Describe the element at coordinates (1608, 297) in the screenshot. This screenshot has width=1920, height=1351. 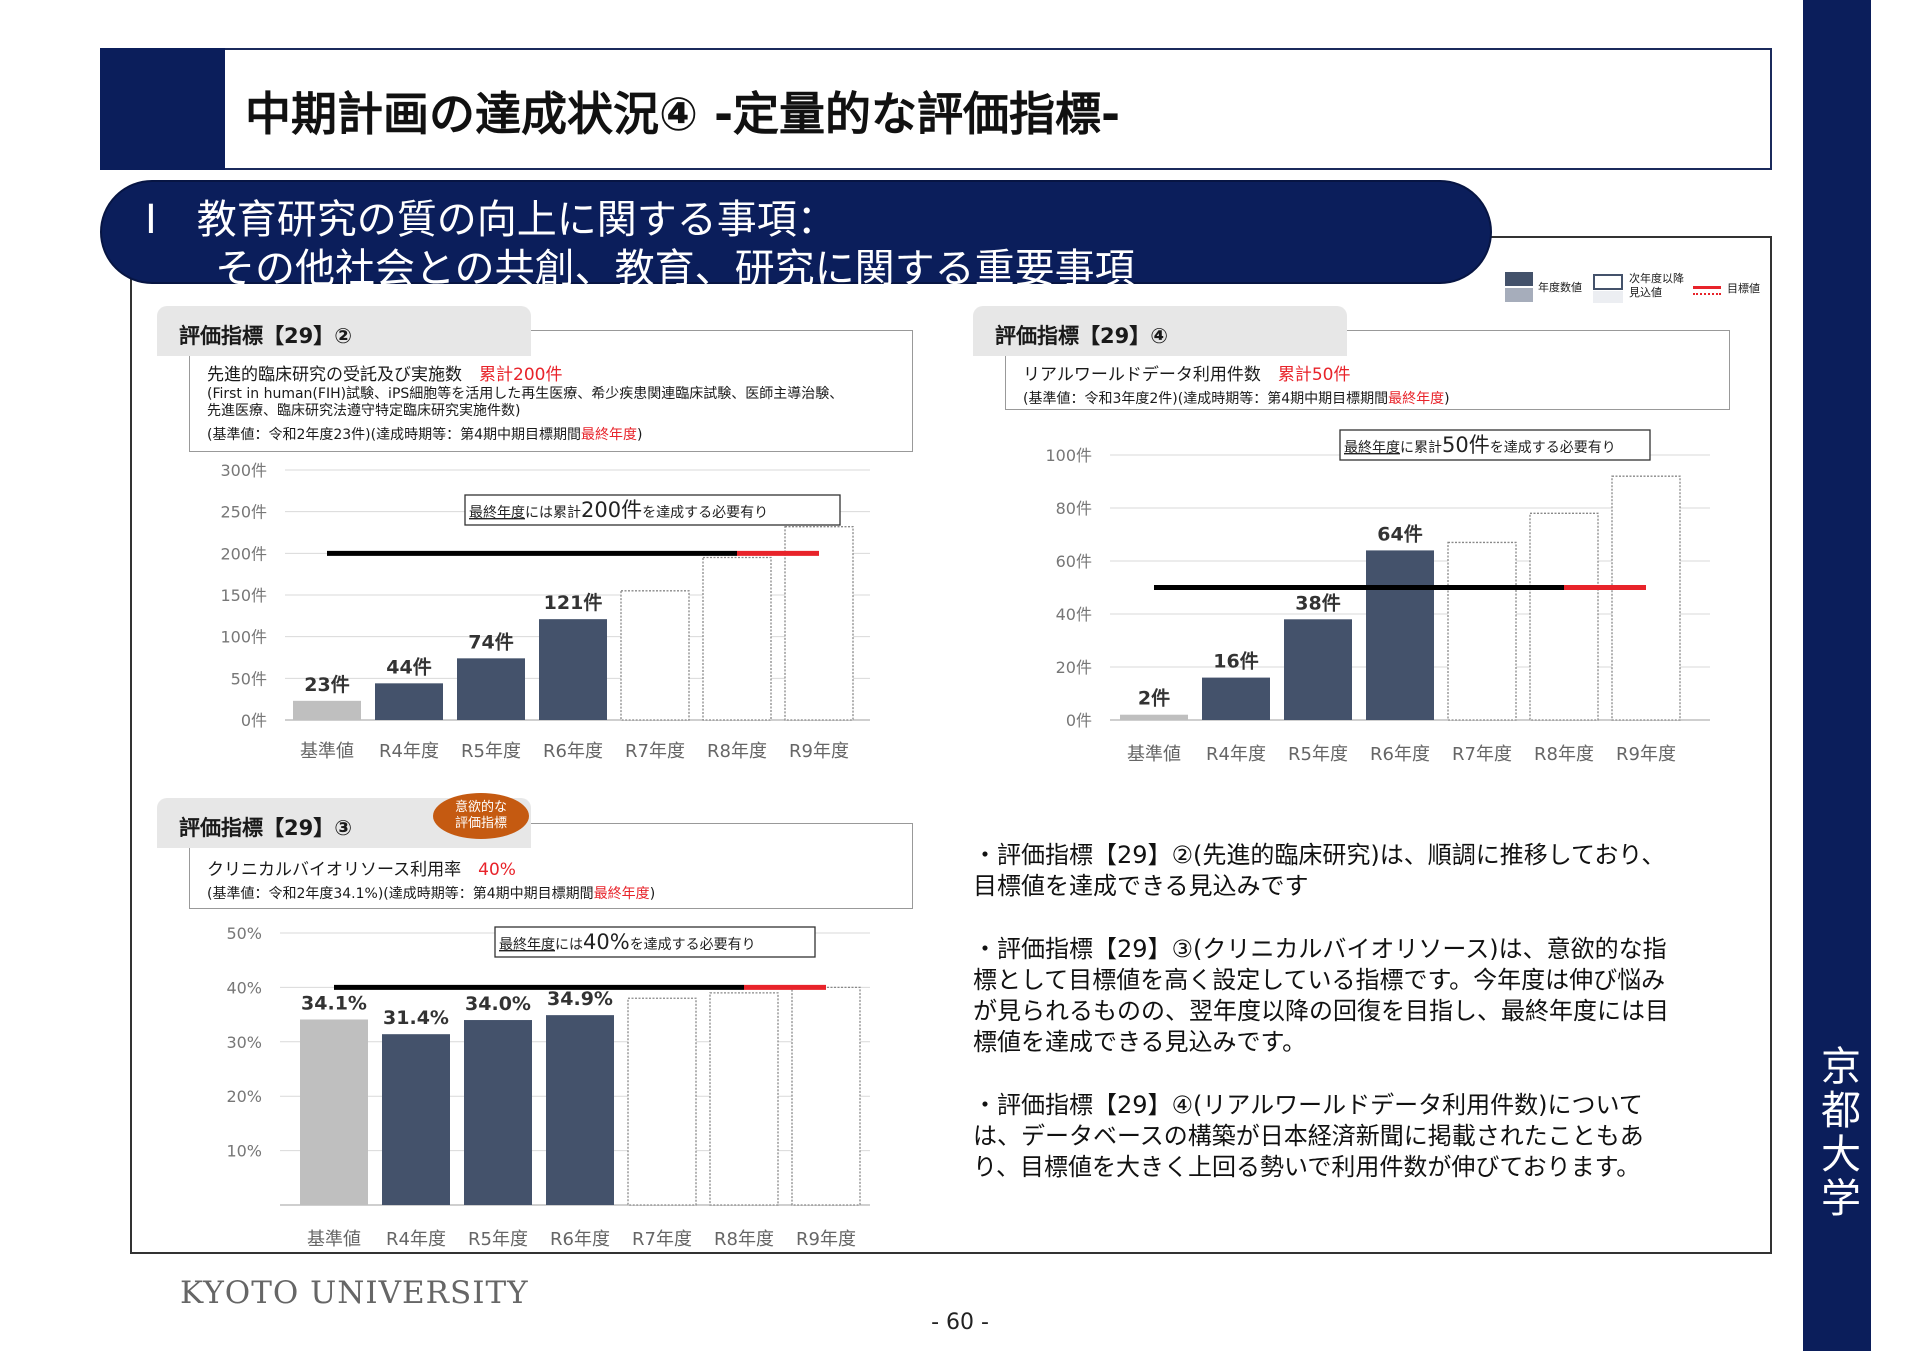
I see `legend-forecast-light-swatch` at that location.